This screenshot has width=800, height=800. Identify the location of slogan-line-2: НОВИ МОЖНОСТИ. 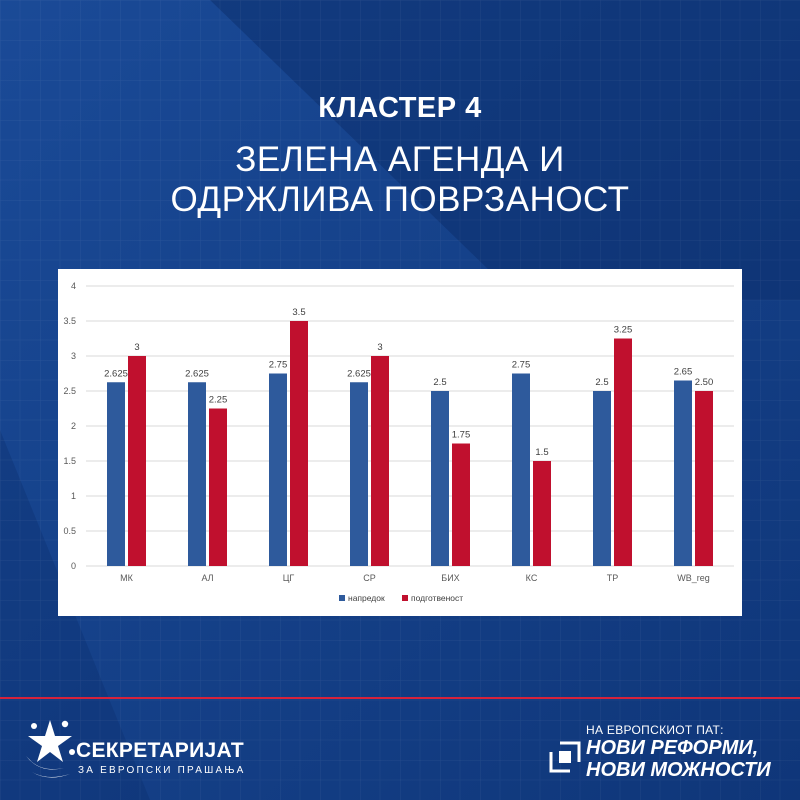
(678, 770).